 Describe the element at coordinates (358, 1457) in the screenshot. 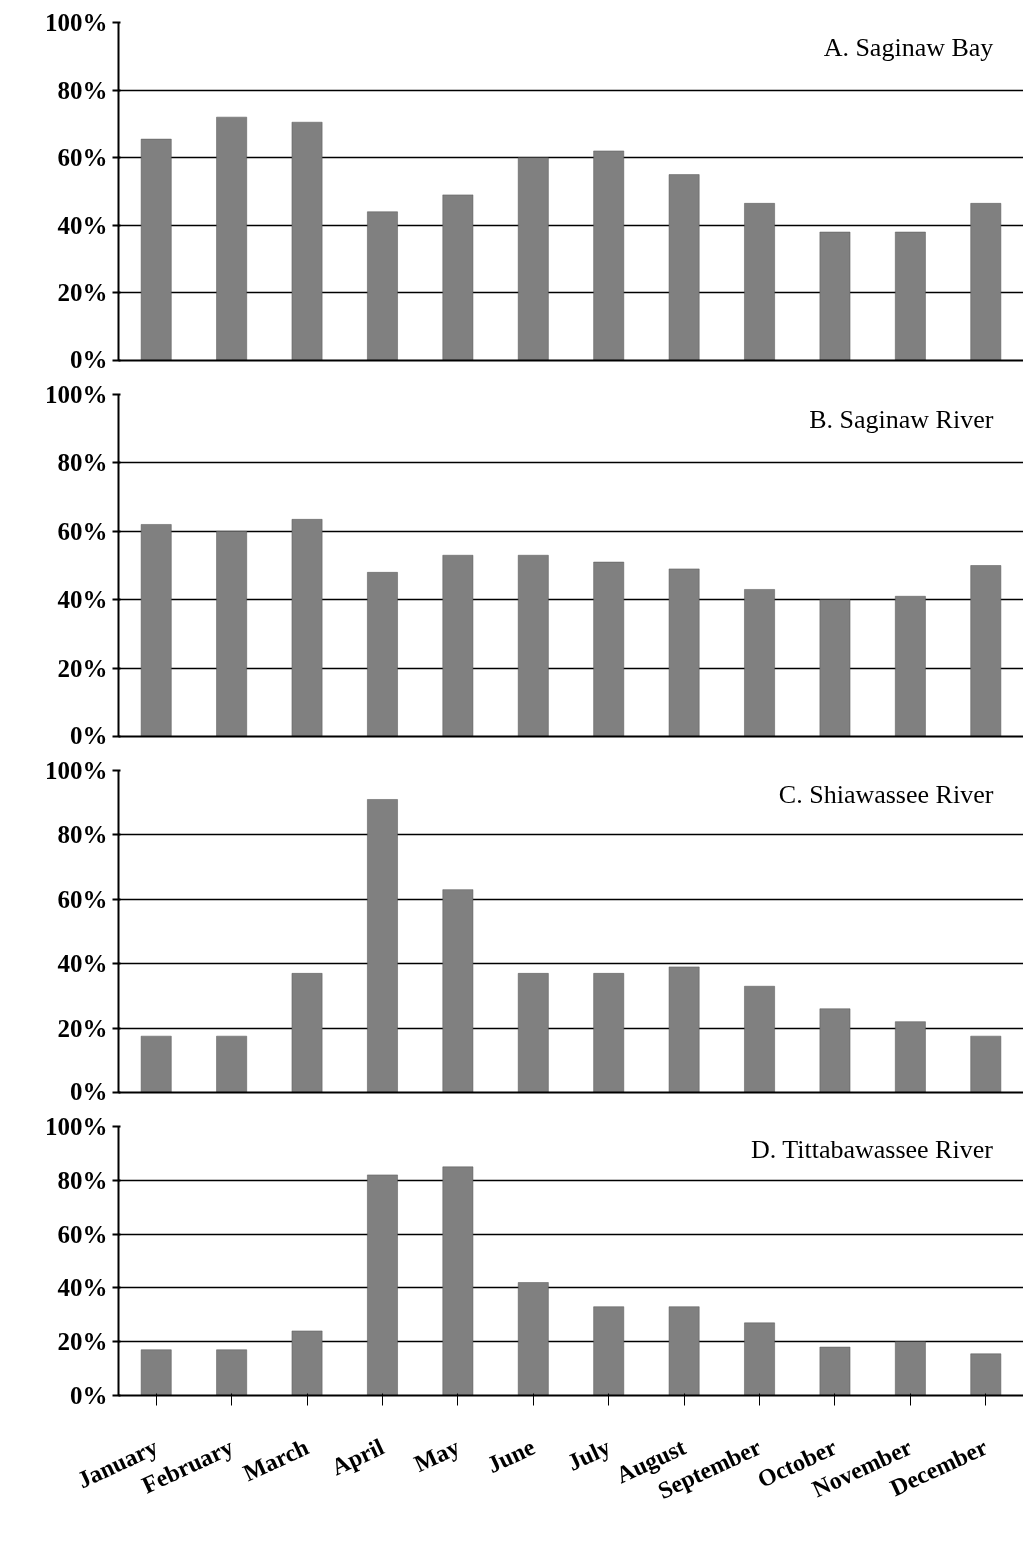

I see `x-tick-label: April` at that location.